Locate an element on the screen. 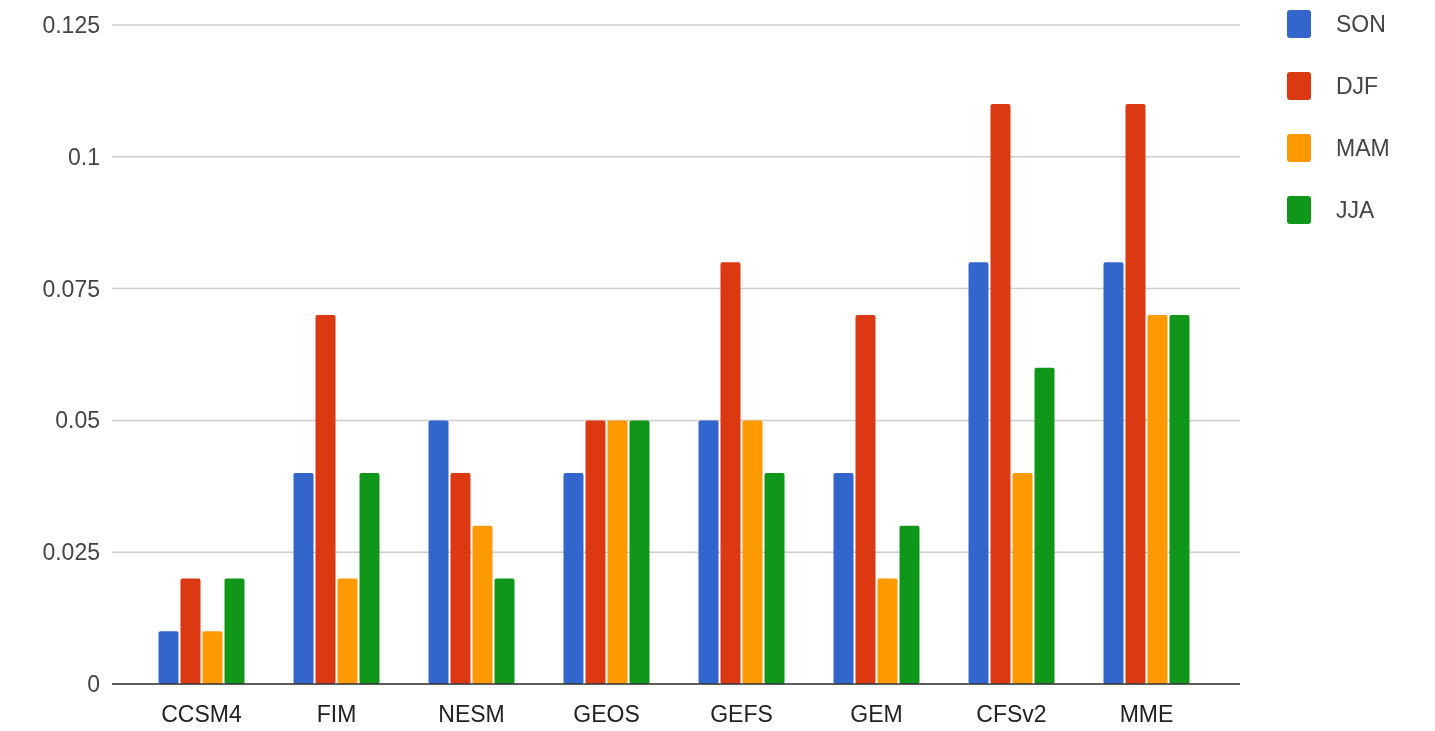  legend-label: DJF is located at coordinates (1357, 86).